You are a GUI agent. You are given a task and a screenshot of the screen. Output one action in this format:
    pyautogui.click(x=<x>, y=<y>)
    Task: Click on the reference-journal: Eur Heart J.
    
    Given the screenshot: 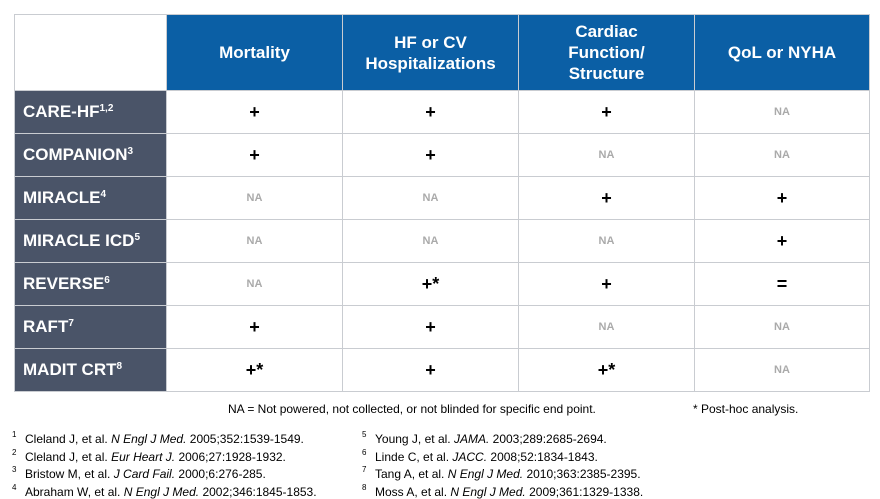 What is the action you would take?
    pyautogui.click(x=143, y=456)
    